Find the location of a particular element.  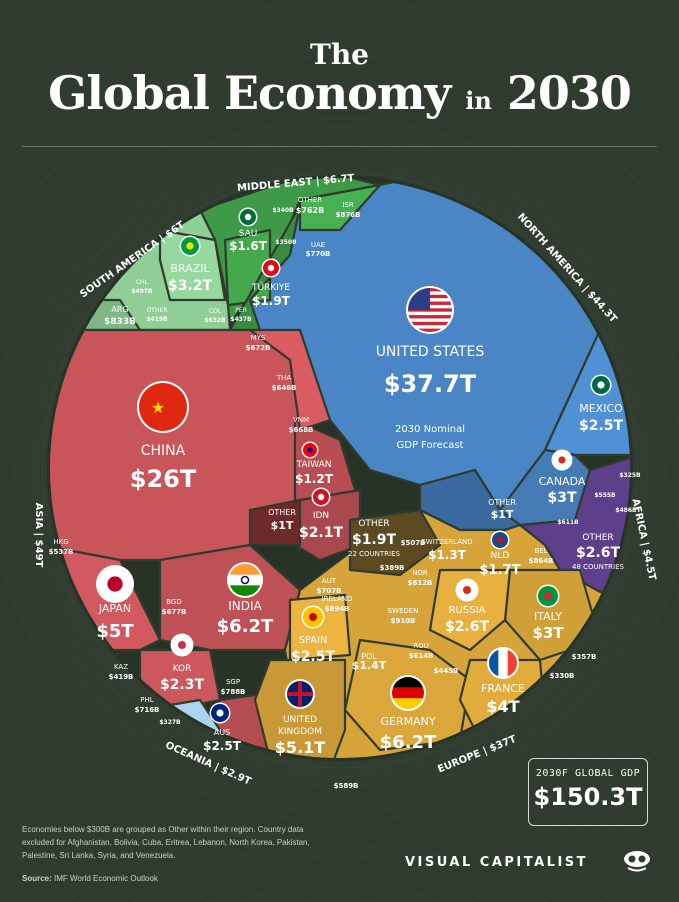

label-uae: UAE is located at coordinates (318, 245).